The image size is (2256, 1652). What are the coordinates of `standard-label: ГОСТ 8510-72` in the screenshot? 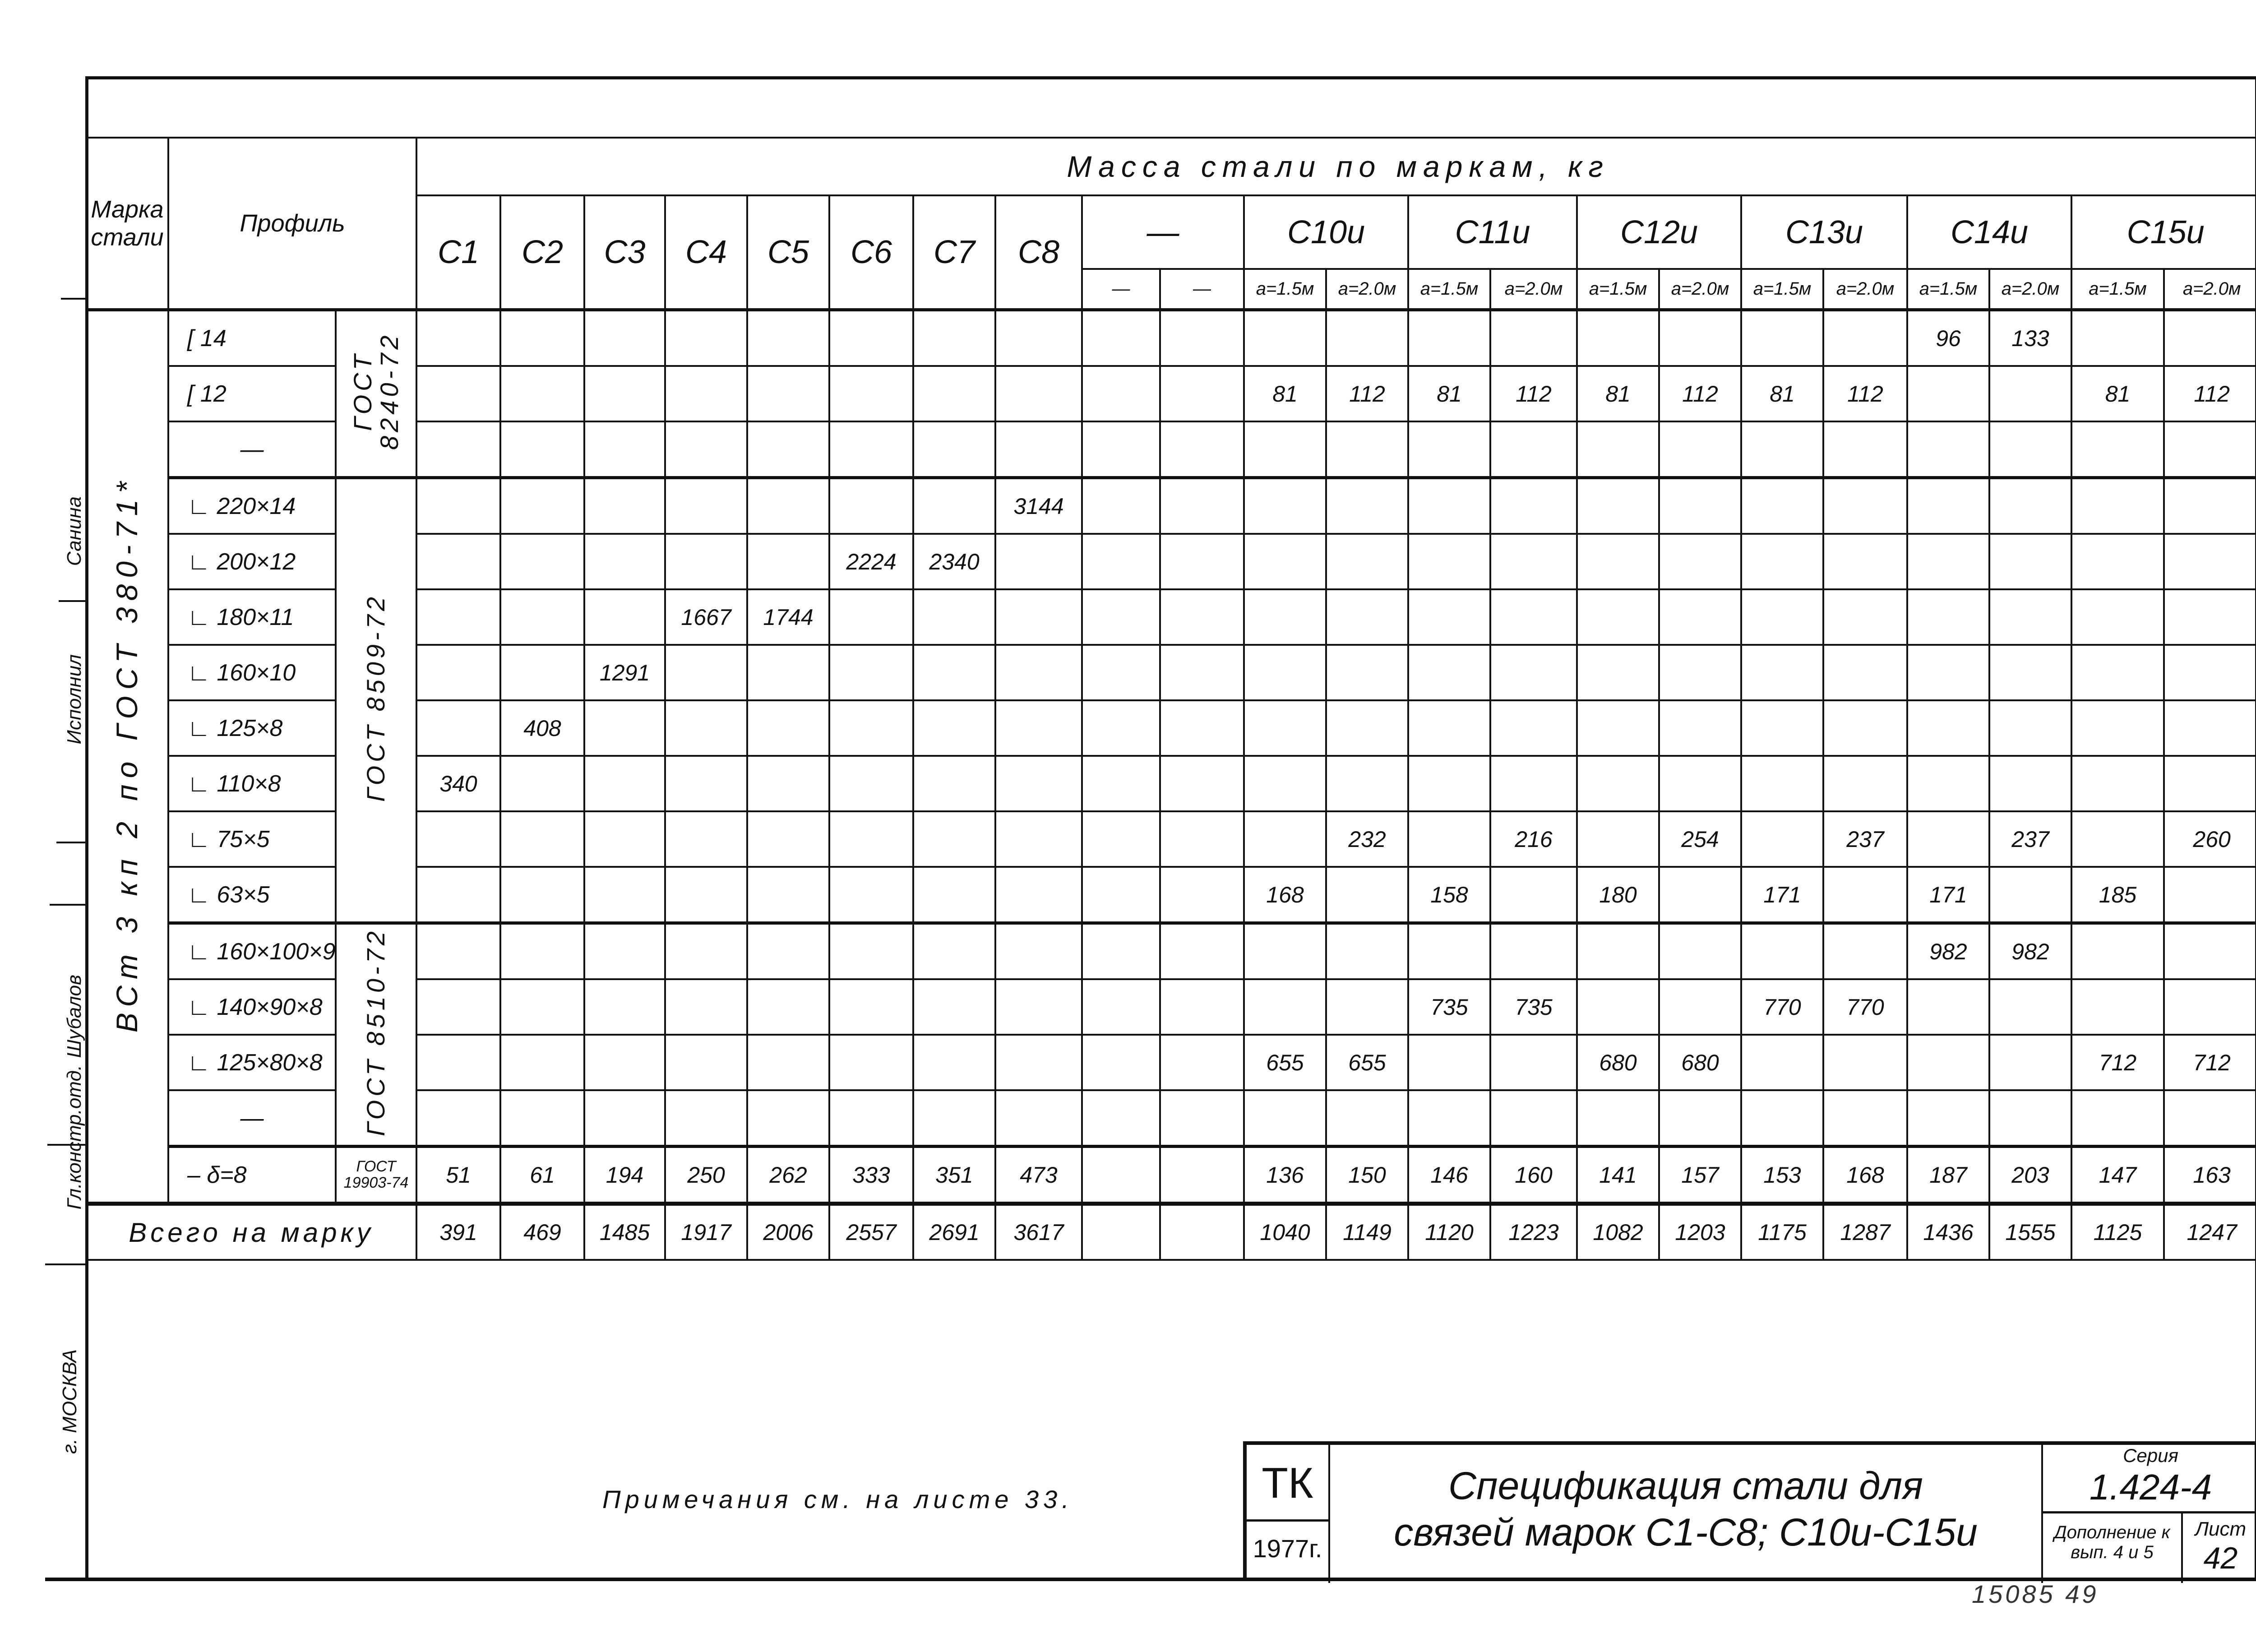 It's located at (375, 1032).